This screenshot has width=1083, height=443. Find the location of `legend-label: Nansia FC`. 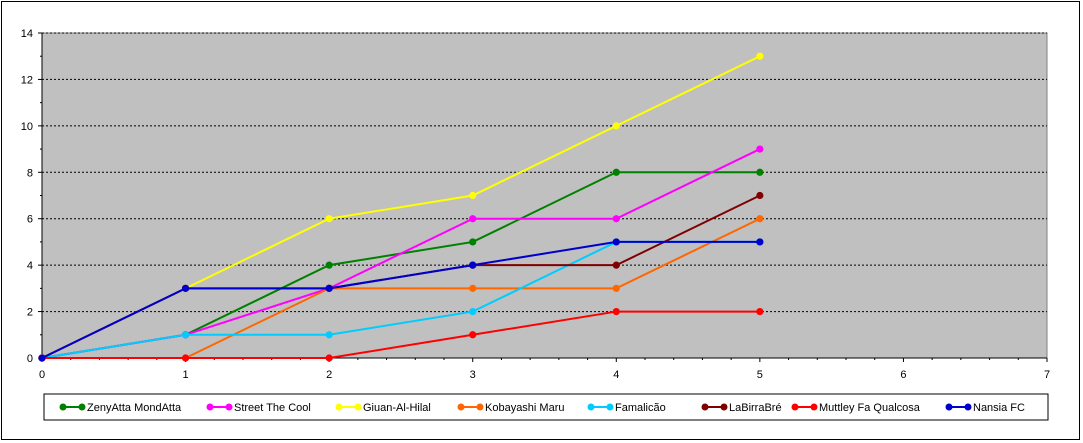

legend-label: Nansia FC is located at coordinates (999, 408).